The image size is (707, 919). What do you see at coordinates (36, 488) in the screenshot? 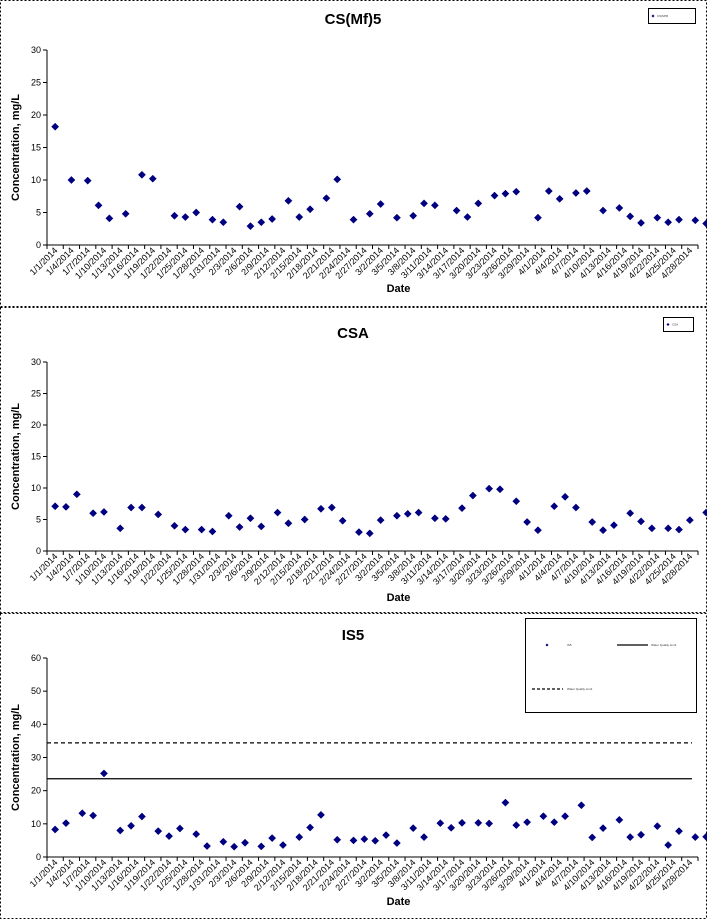
I see `y-tick-label: 10` at bounding box center [36, 488].